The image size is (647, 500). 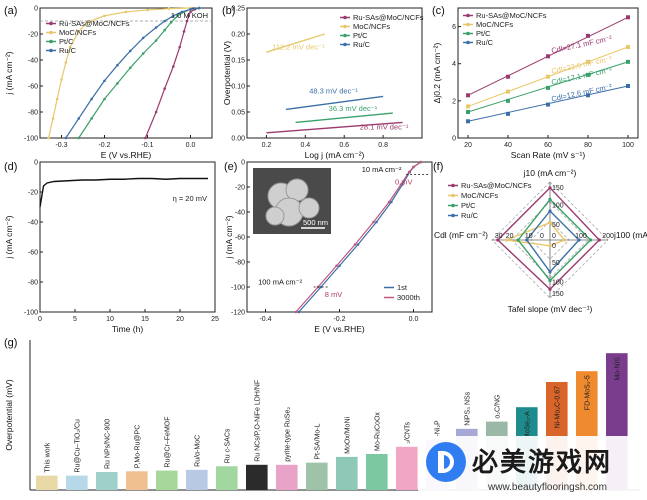 I want to click on panel-e-ytick-label: -60, so click(x=240, y=238).